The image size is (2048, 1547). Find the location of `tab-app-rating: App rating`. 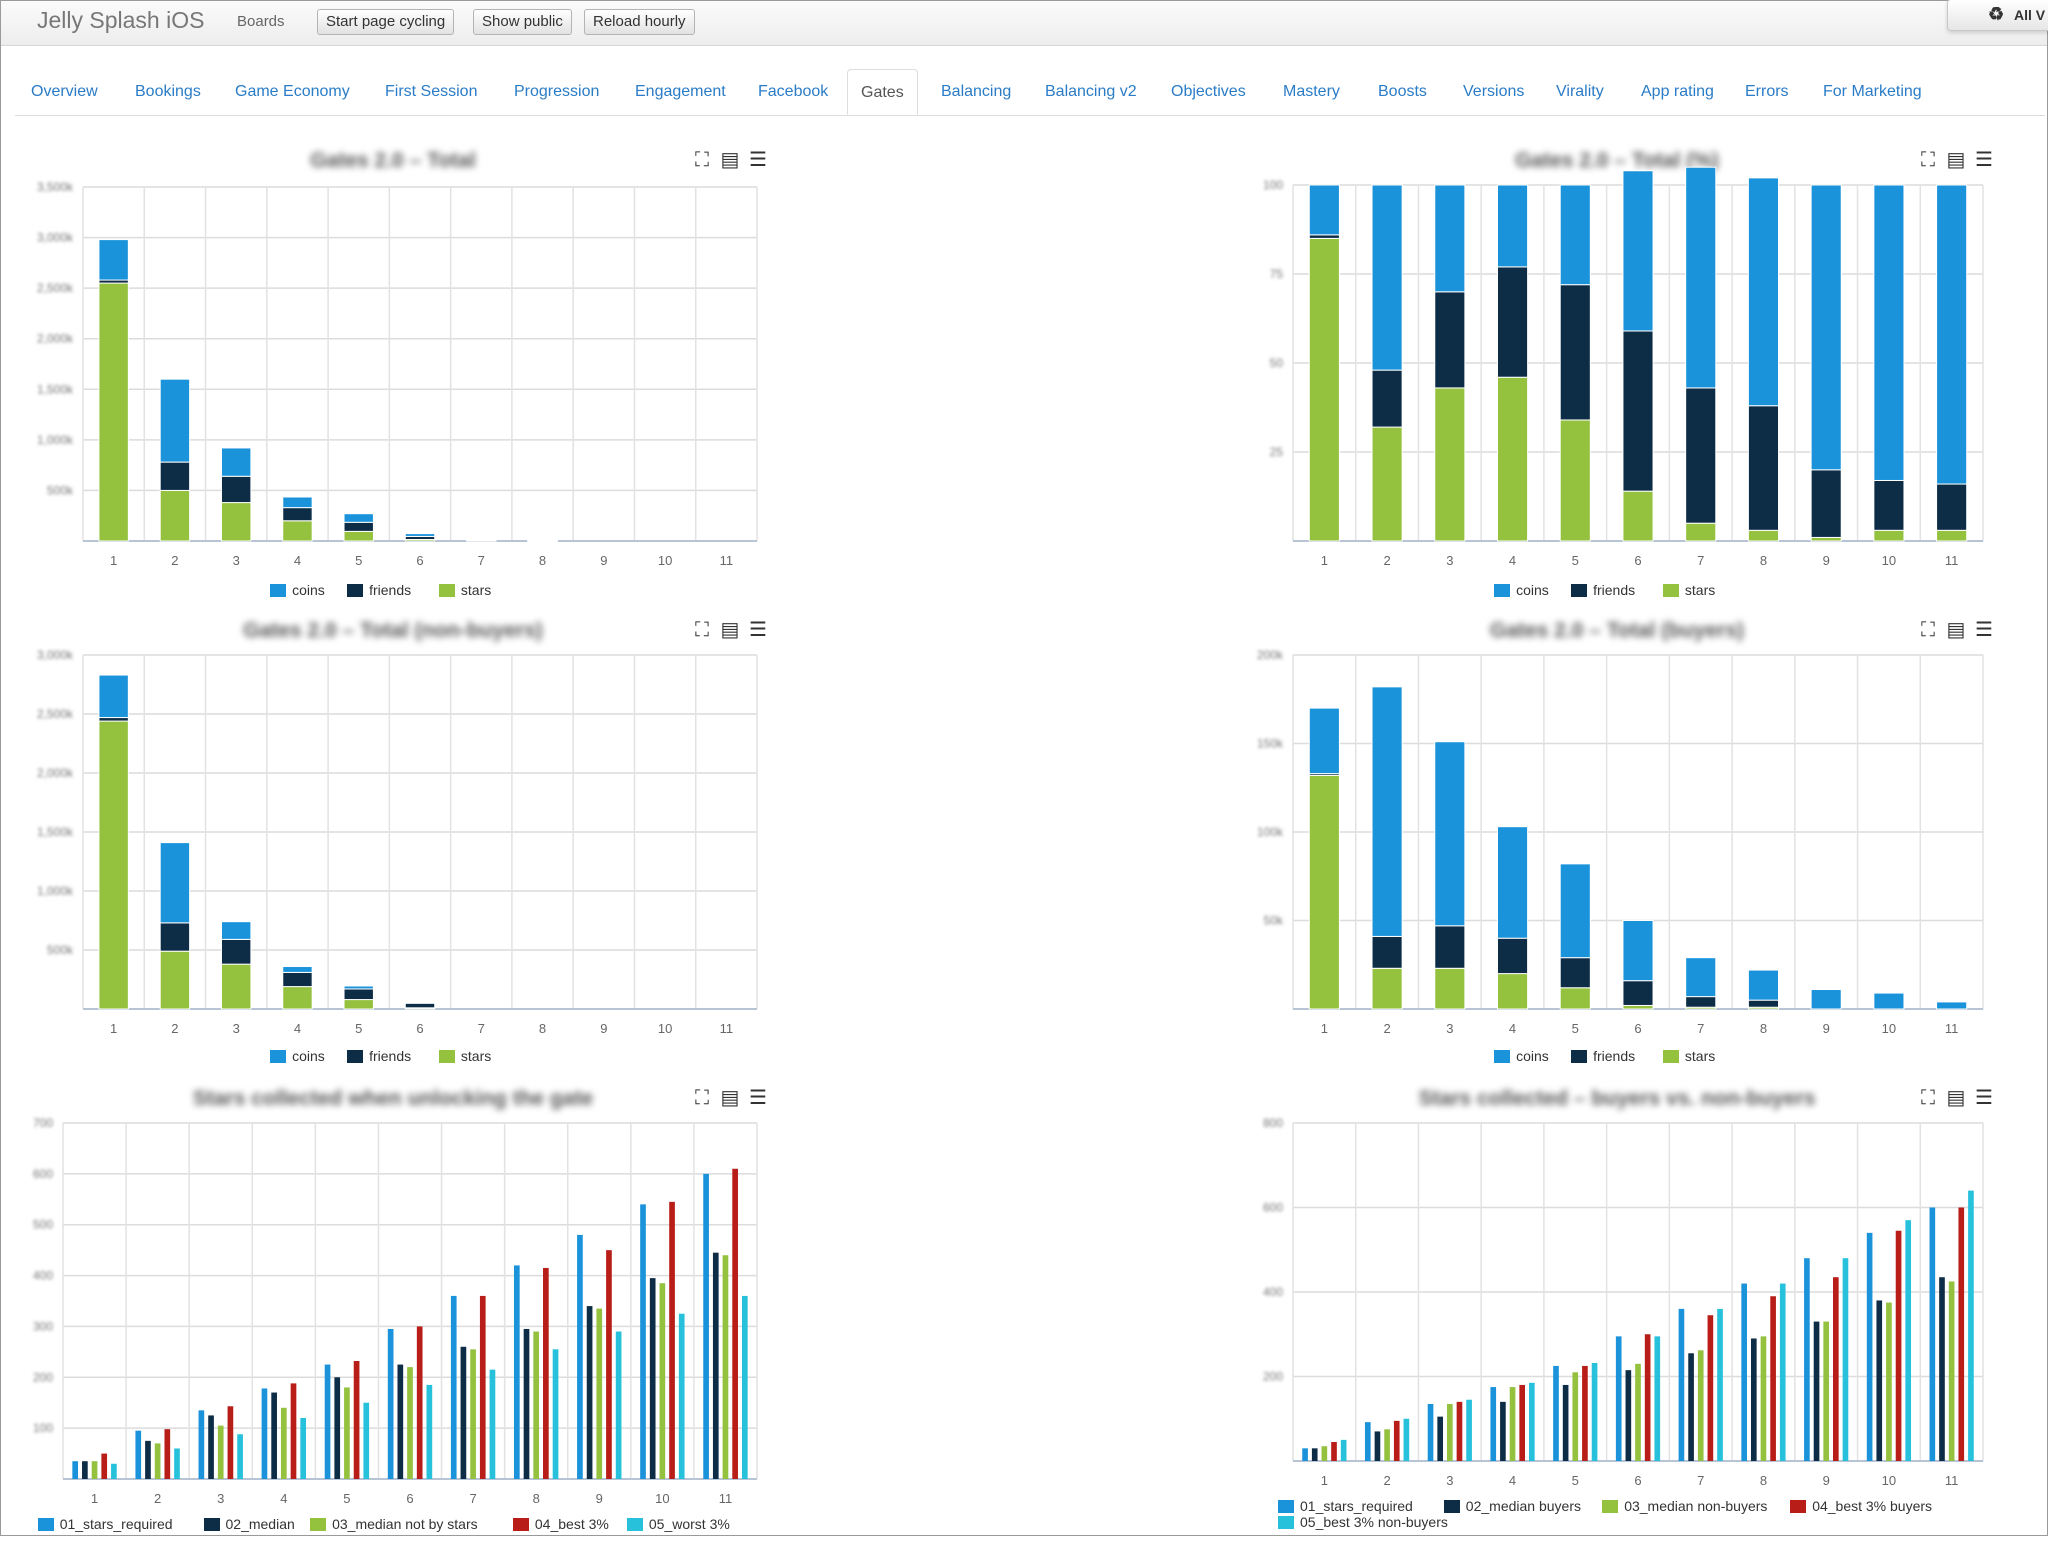

tab-app-rating: App rating is located at coordinates (1677, 91).